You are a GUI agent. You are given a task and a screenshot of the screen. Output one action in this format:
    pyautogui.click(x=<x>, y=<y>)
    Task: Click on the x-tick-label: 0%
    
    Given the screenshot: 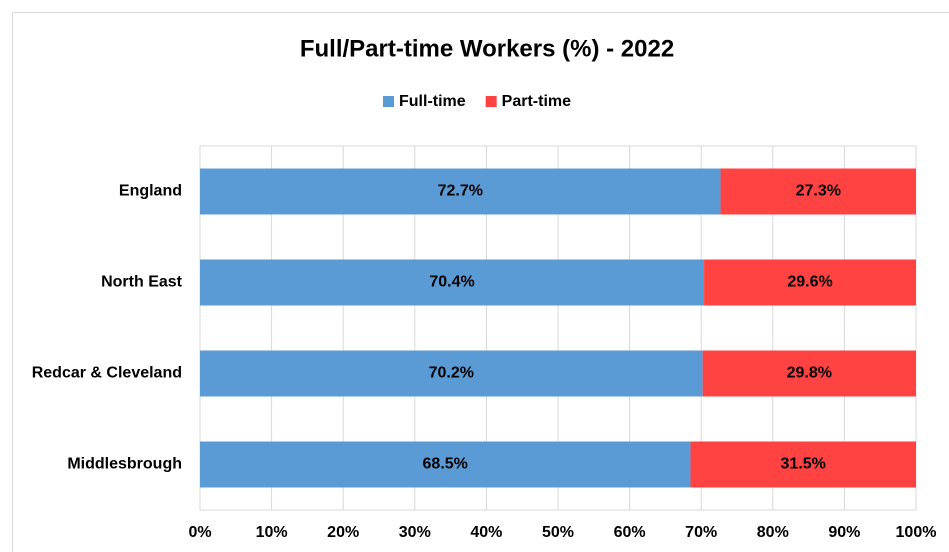 What is the action you would take?
    pyautogui.click(x=199, y=532)
    